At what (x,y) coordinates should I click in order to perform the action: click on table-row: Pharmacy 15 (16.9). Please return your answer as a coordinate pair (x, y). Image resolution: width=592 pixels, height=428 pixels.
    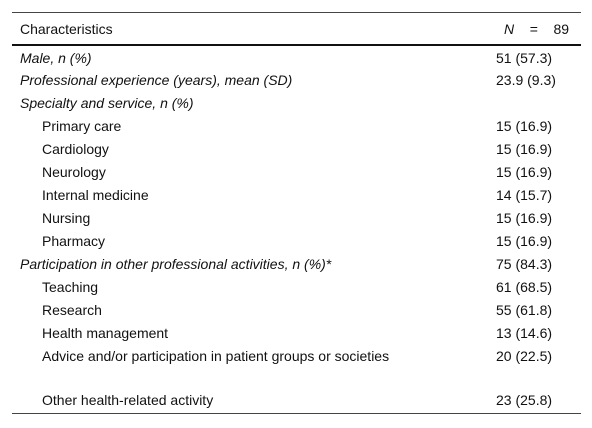
    Looking at the image, I should click on (296, 240).